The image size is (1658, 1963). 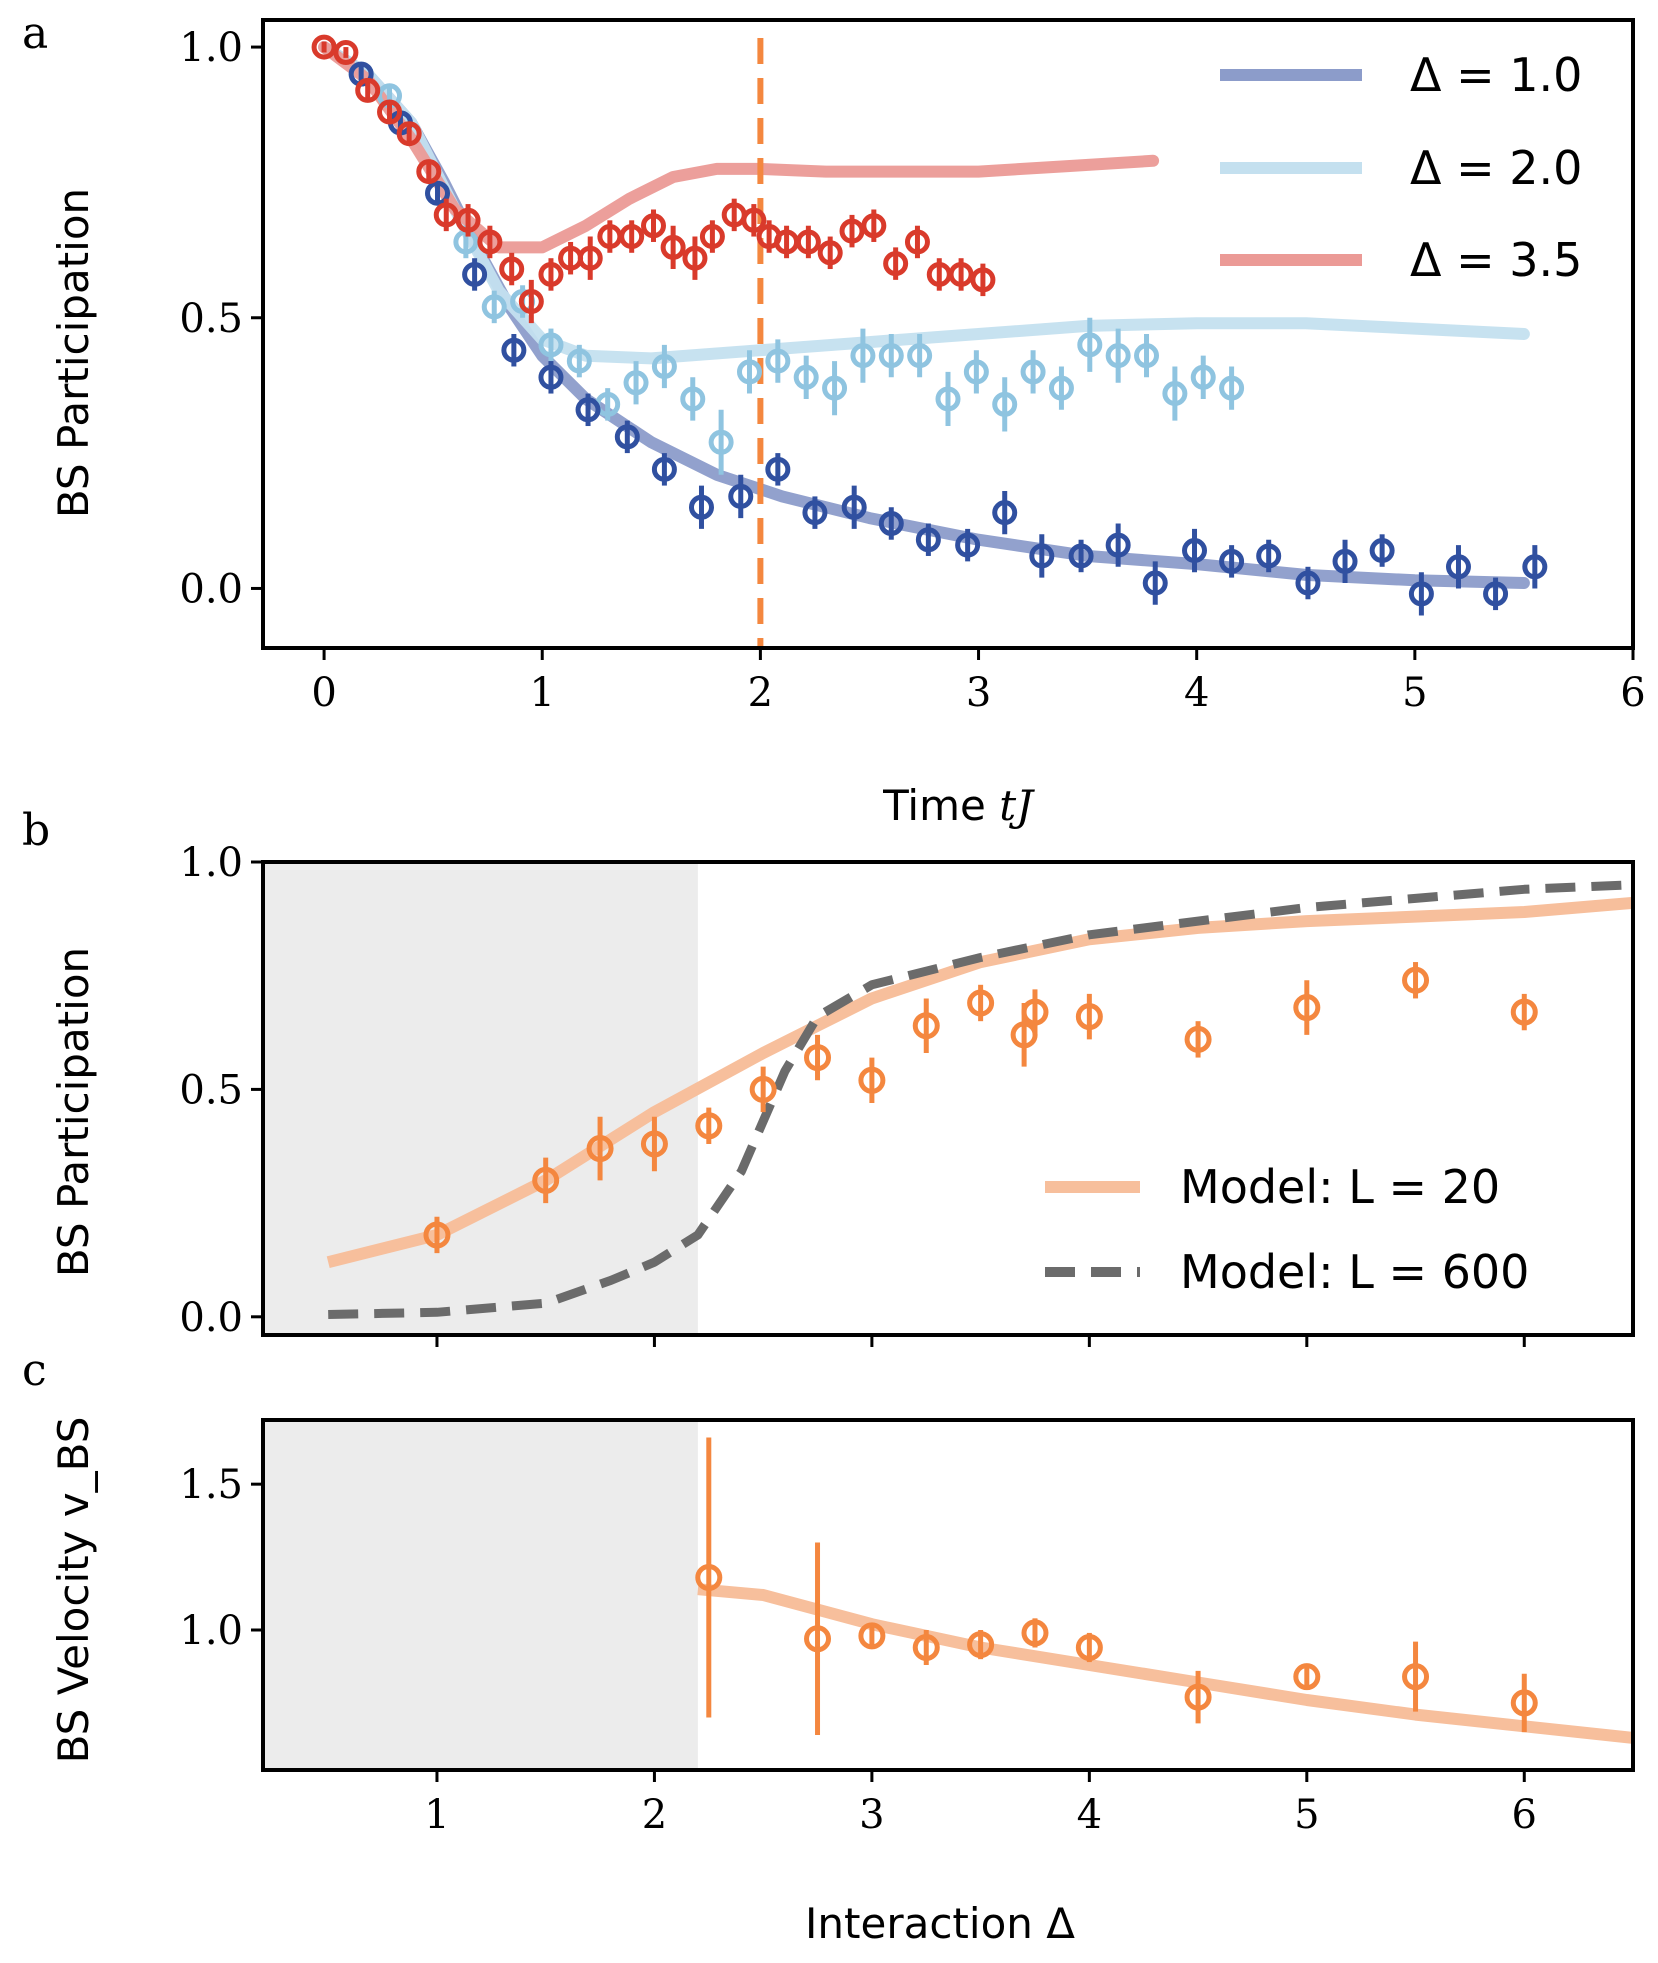 What do you see at coordinates (760, 693) in the screenshot?
I see `panel-a-xtick-label: 2` at bounding box center [760, 693].